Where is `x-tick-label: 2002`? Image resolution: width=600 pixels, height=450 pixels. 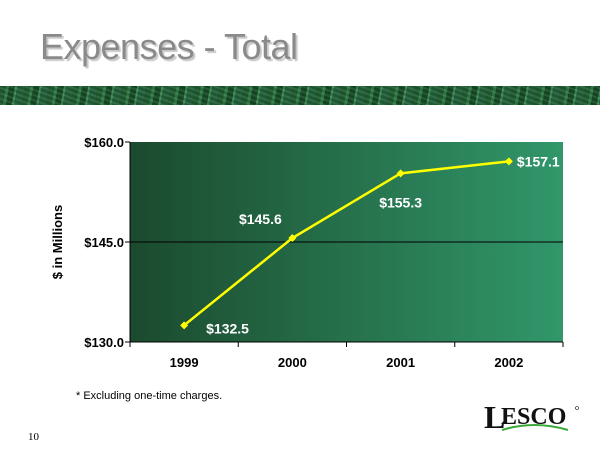 x-tick-label: 2002 is located at coordinates (508, 362).